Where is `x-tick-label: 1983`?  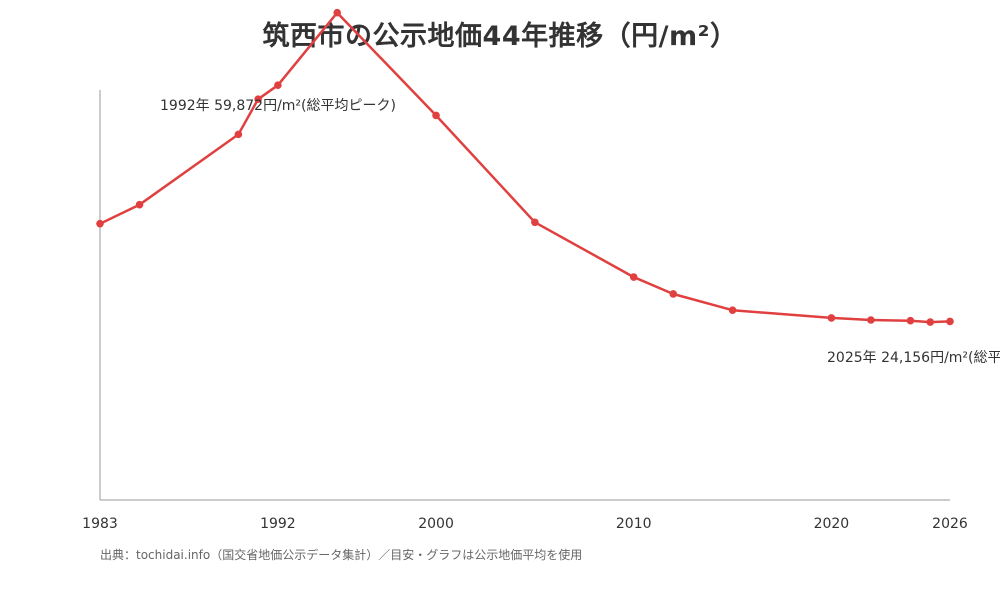
x-tick-label: 1983 is located at coordinates (100, 524).